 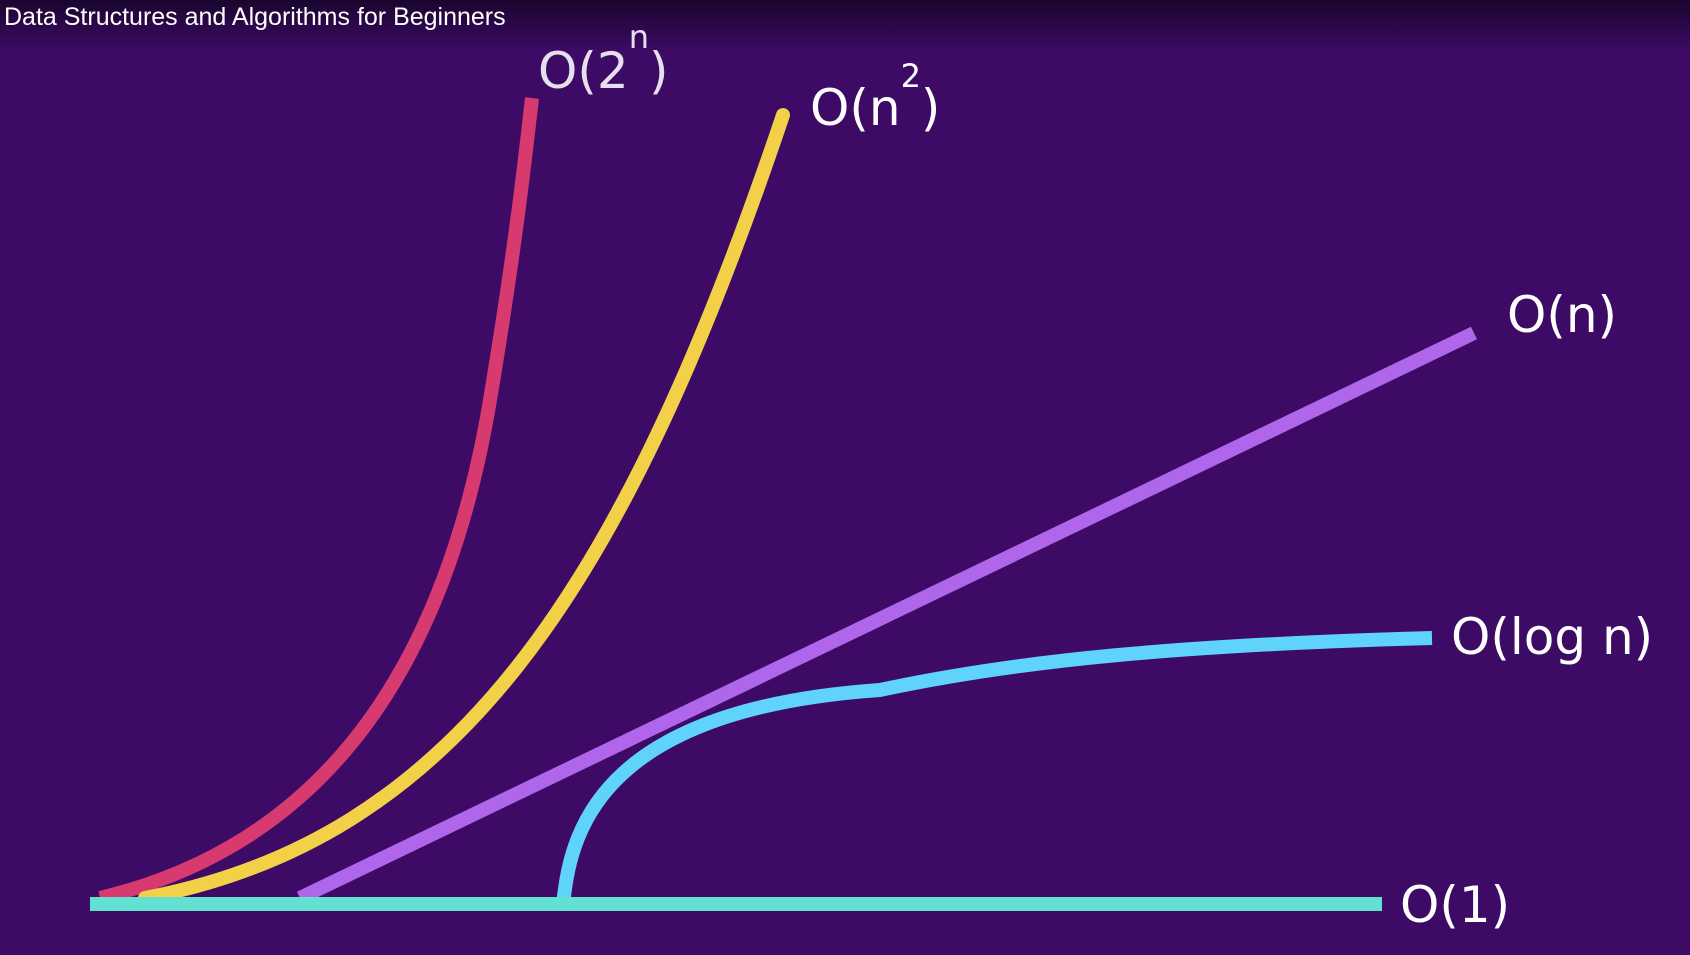 I want to click on label-quadratic: O(n2), so click(x=875, y=97).